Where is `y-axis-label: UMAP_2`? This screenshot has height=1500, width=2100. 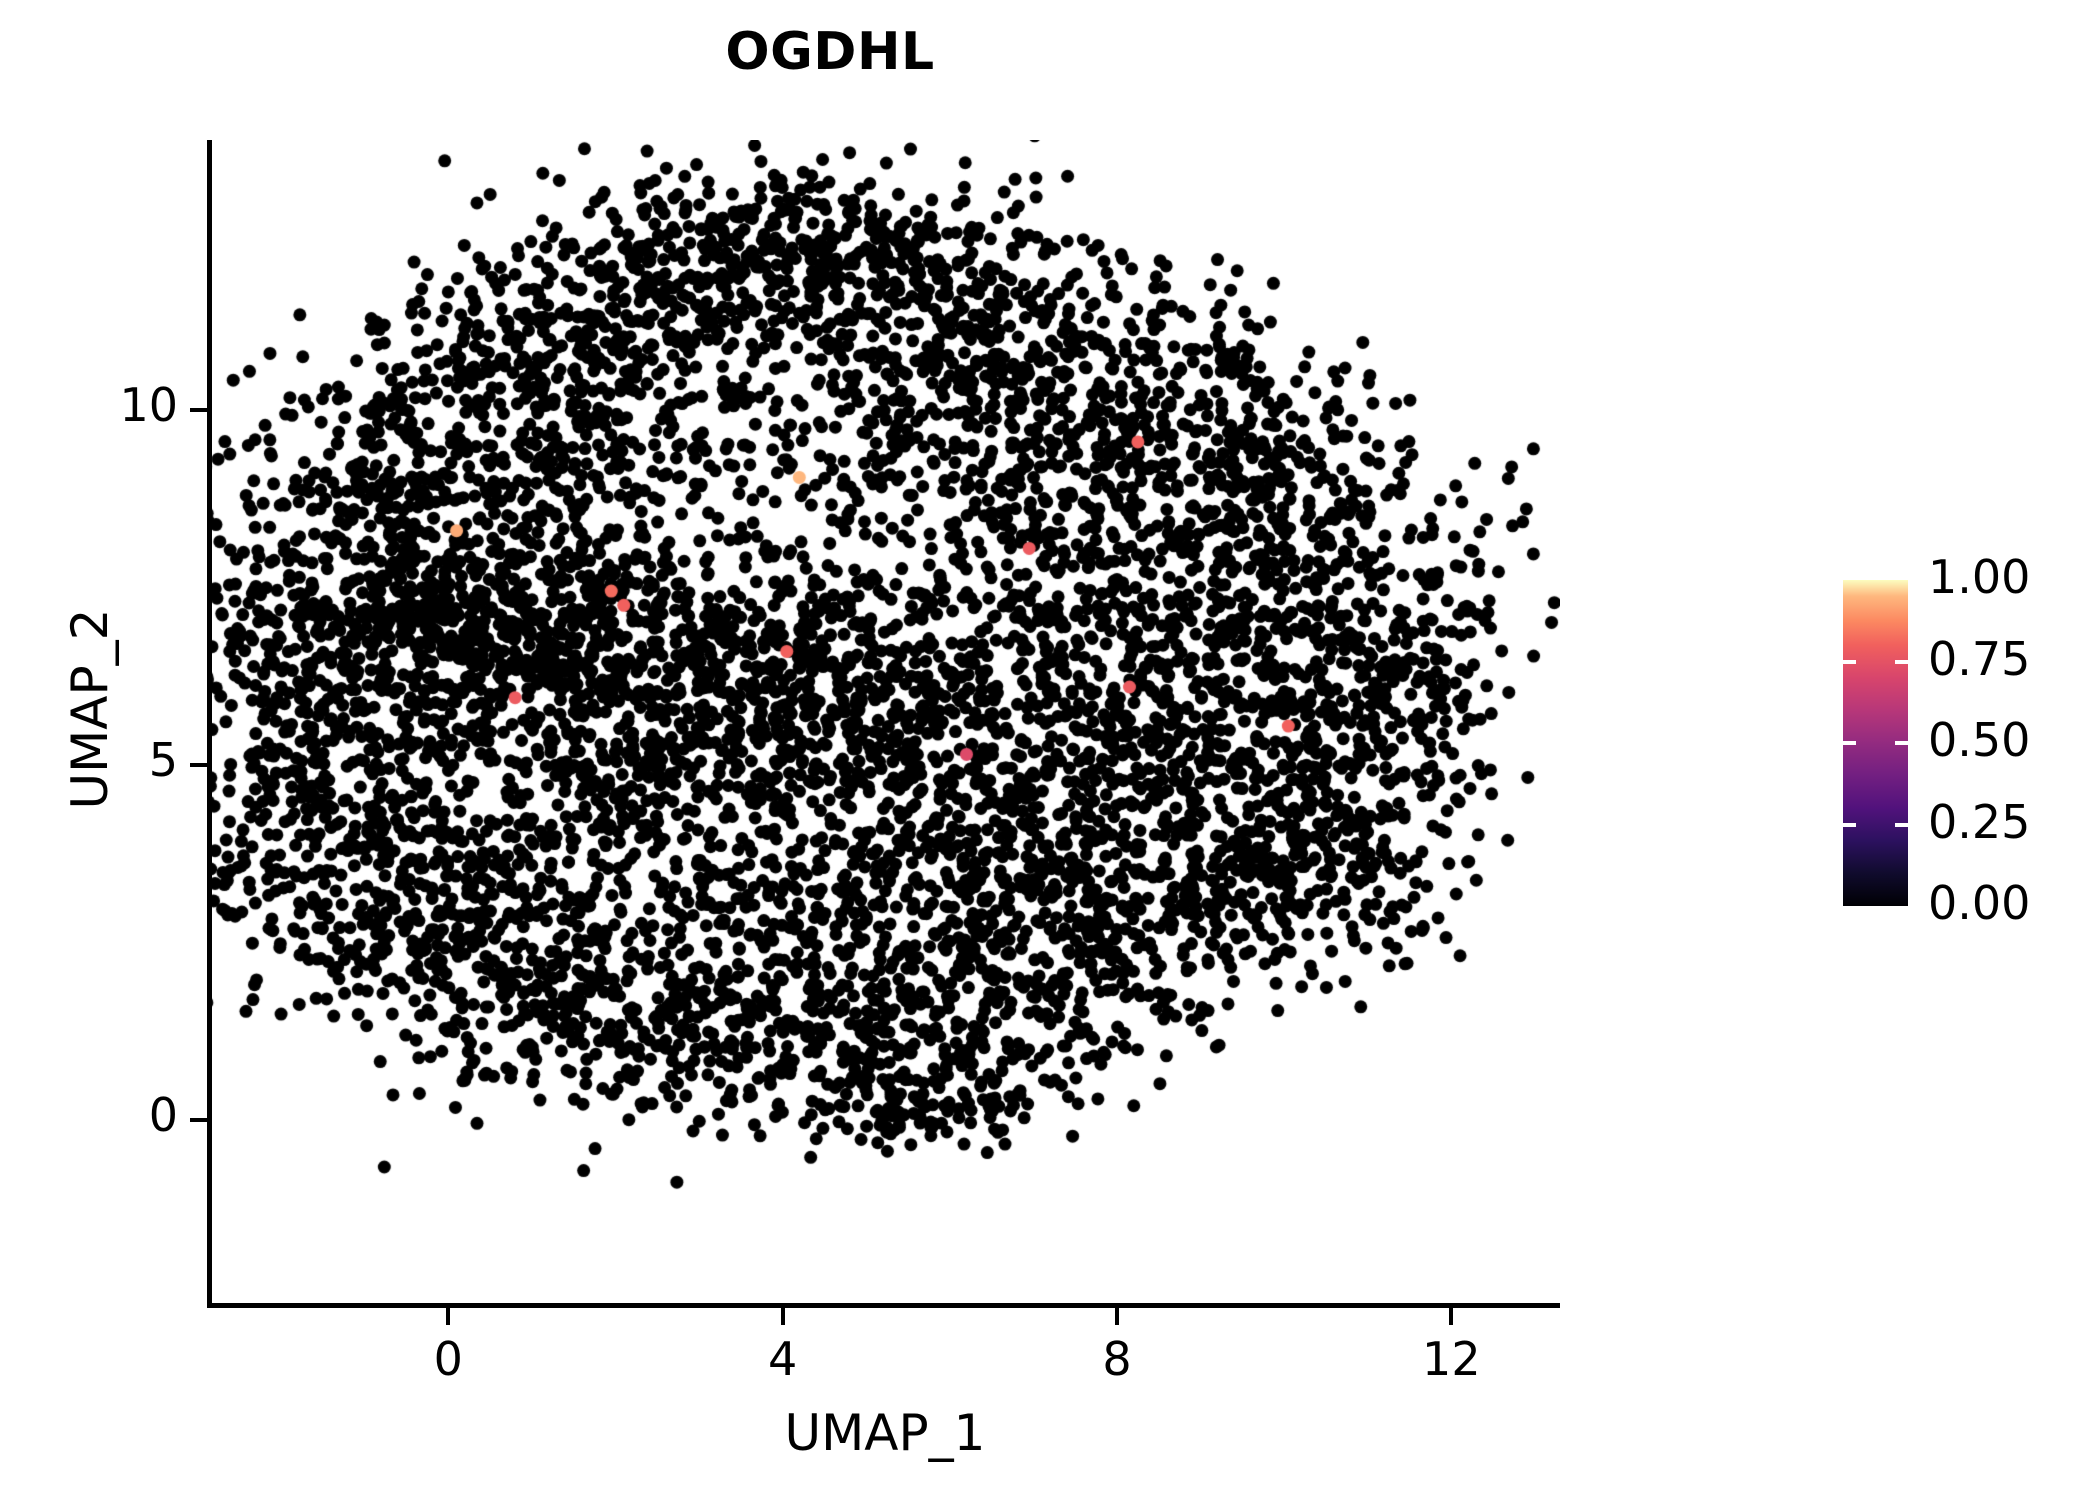 y-axis-label: UMAP_2 is located at coordinates (90, 709).